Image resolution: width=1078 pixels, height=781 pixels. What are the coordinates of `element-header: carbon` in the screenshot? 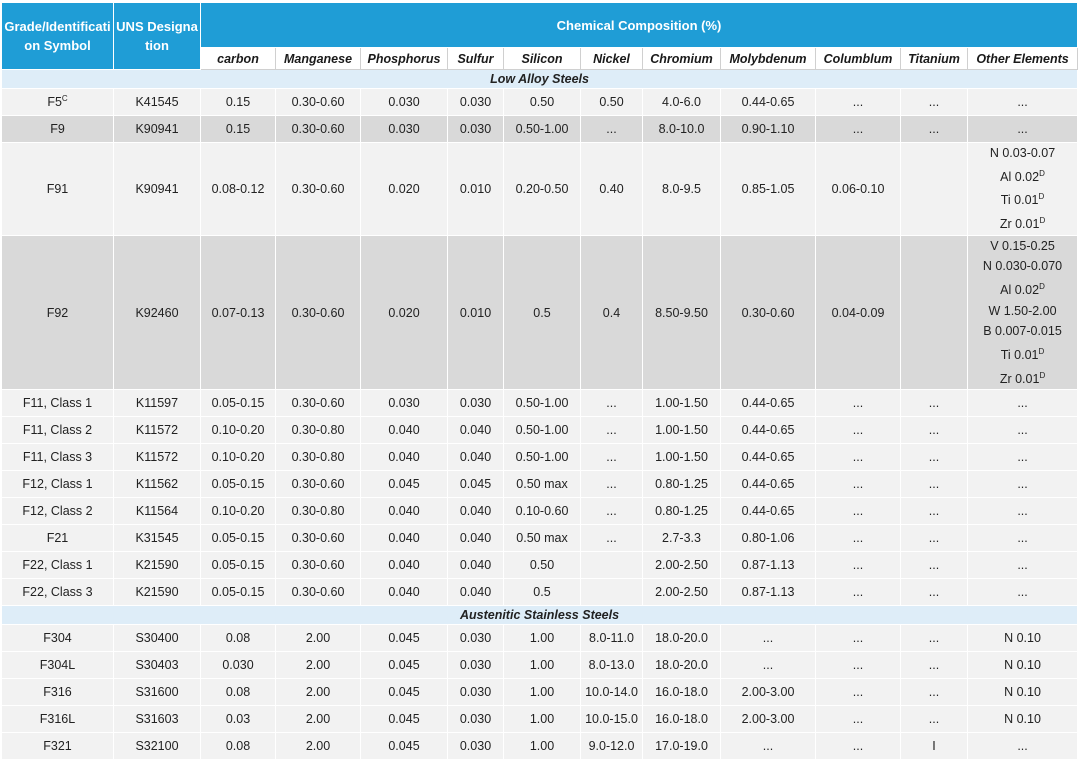 It's located at (238, 59).